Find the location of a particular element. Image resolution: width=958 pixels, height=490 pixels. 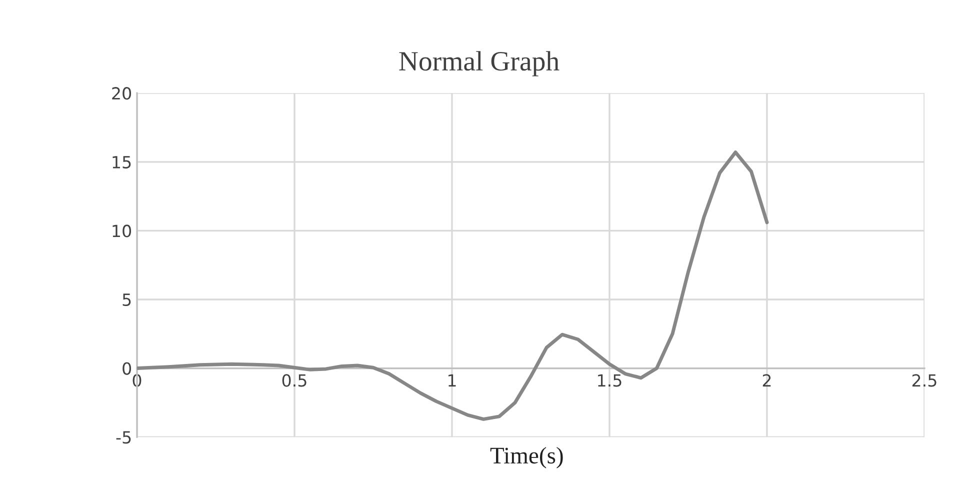

y-tick-label: 0 is located at coordinates (127, 368).